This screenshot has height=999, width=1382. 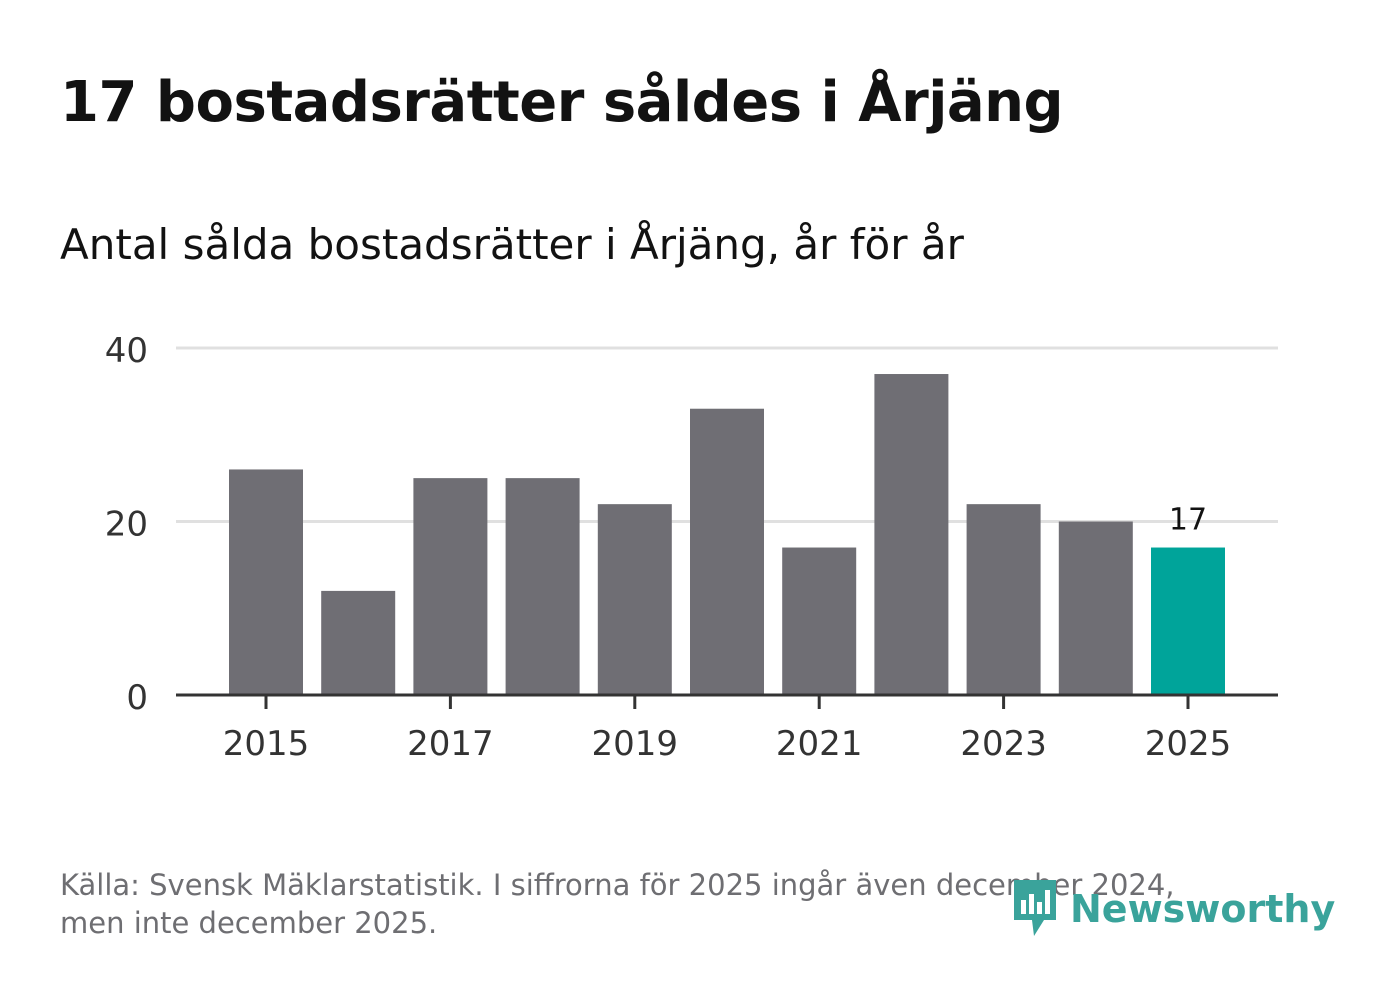 What do you see at coordinates (1095, 608) in the screenshot?
I see `bar-2024` at bounding box center [1095, 608].